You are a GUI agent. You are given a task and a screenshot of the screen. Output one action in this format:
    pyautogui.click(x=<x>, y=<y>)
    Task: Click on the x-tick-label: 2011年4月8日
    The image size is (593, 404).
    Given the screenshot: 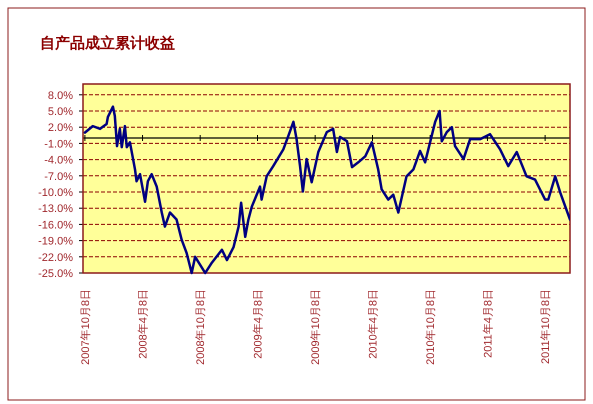 What is the action you would take?
    pyautogui.click(x=488, y=323)
    